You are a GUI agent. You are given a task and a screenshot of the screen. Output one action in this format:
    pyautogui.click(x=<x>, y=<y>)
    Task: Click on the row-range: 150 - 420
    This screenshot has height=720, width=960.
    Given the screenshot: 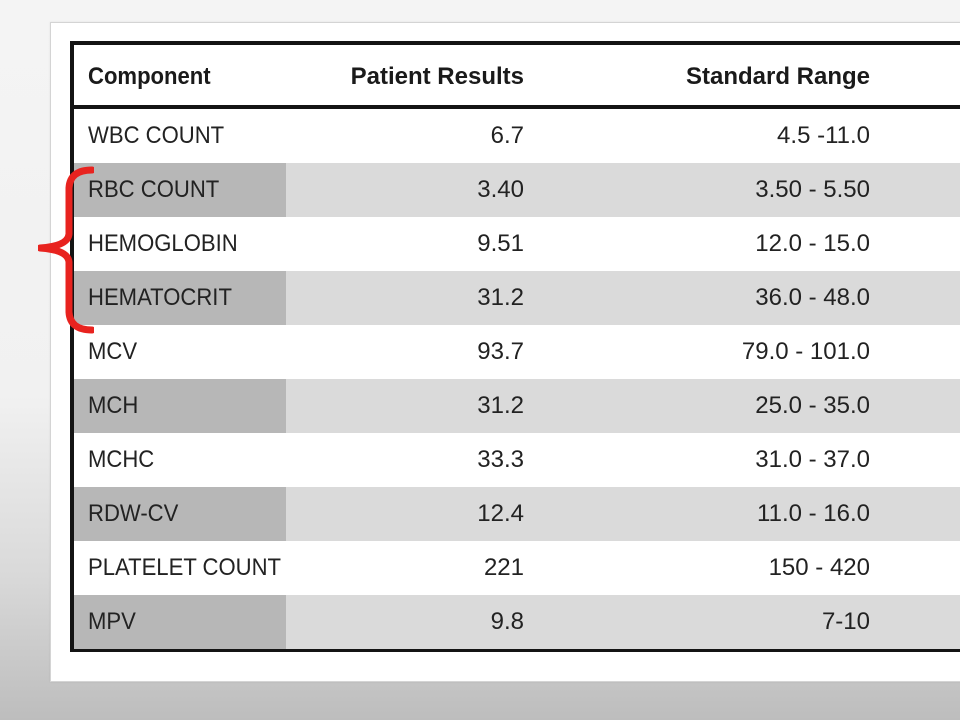 What is the action you would take?
    pyautogui.click(x=819, y=567)
    